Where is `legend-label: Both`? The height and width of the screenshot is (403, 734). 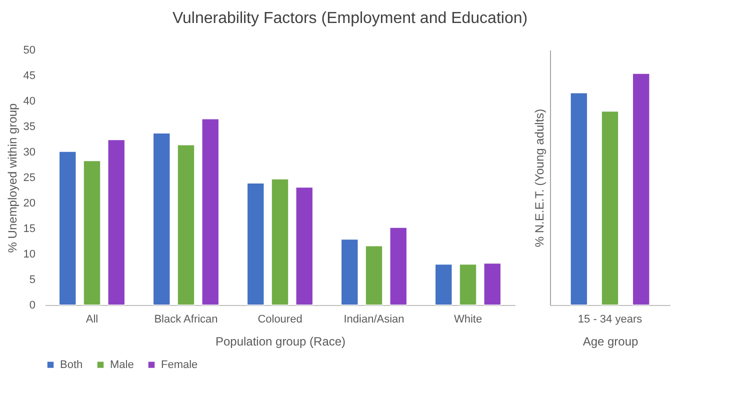
legend-label: Both is located at coordinates (71, 364).